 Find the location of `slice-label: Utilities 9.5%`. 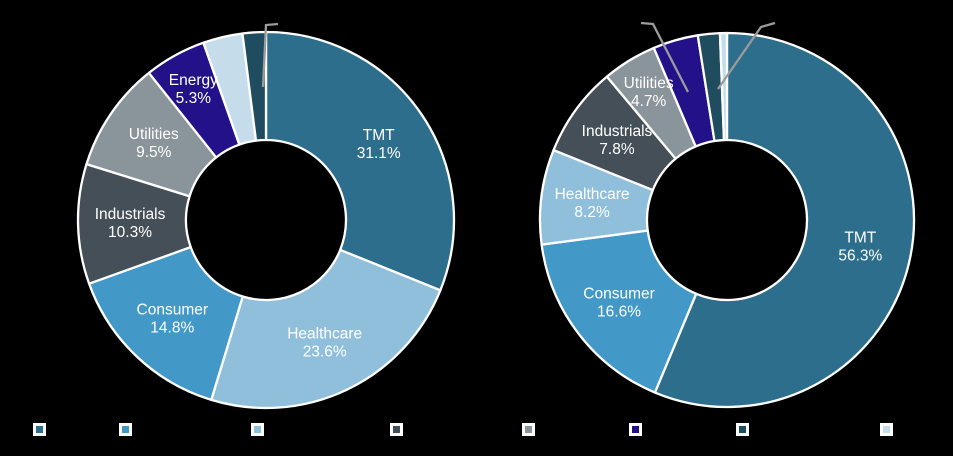

slice-label: Utilities 9.5% is located at coordinates (154, 143).